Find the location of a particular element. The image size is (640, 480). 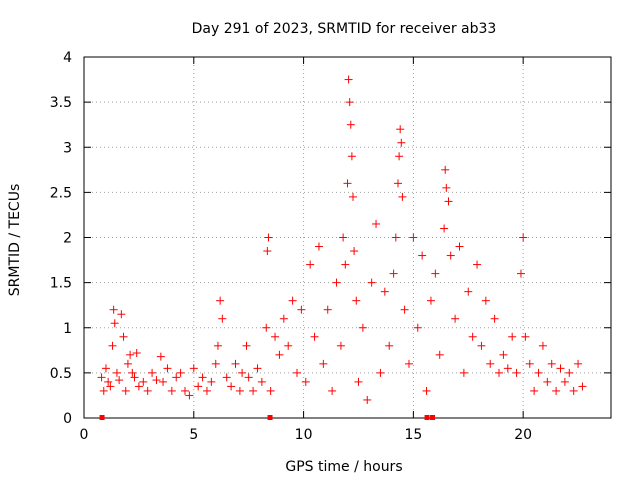

y-tick-label: 2 is located at coordinates (67, 239).